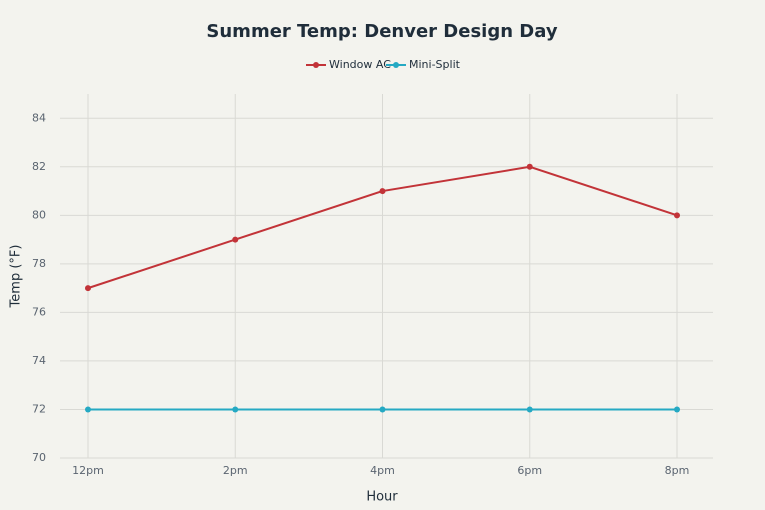  What do you see at coordinates (39, 166) in the screenshot?
I see `y-tick-label: 82` at bounding box center [39, 166].